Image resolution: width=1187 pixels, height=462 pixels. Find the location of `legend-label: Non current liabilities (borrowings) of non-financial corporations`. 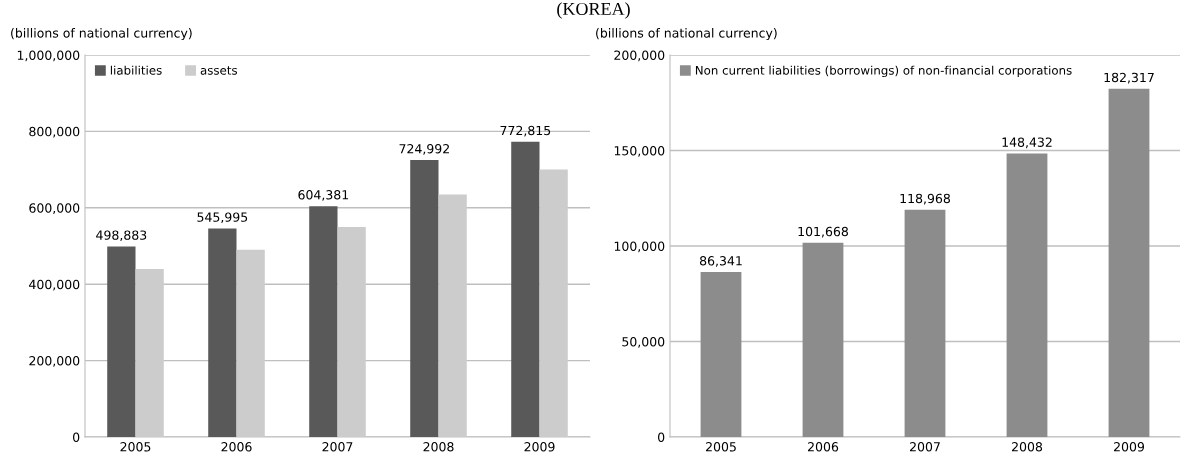

legend-label: Non current liabilities (borrowings) of non-financial corporations is located at coordinates (883, 71).